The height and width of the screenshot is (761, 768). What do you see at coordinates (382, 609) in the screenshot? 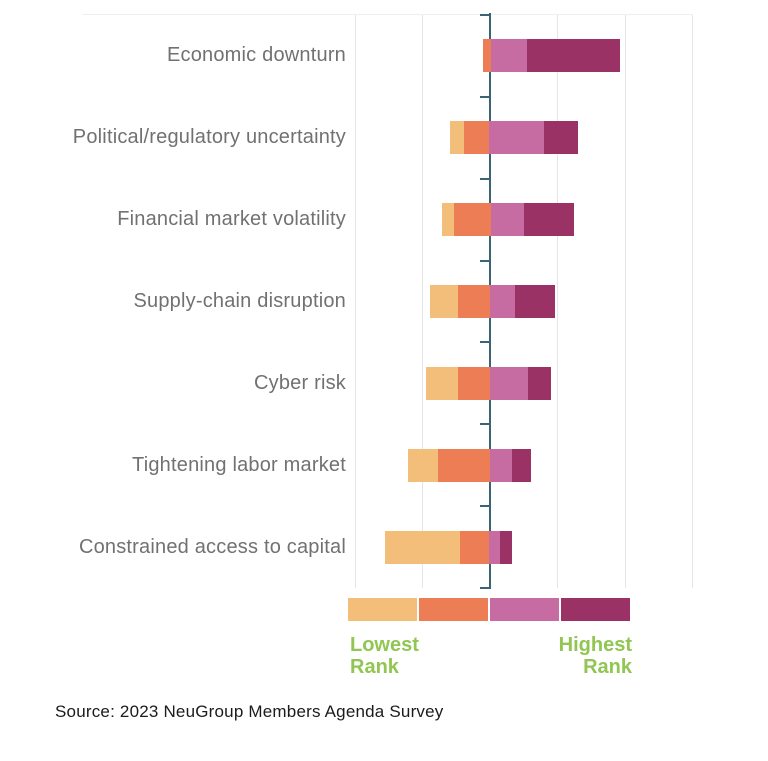
I see `legend-swatch-rank-1-lowest` at bounding box center [382, 609].